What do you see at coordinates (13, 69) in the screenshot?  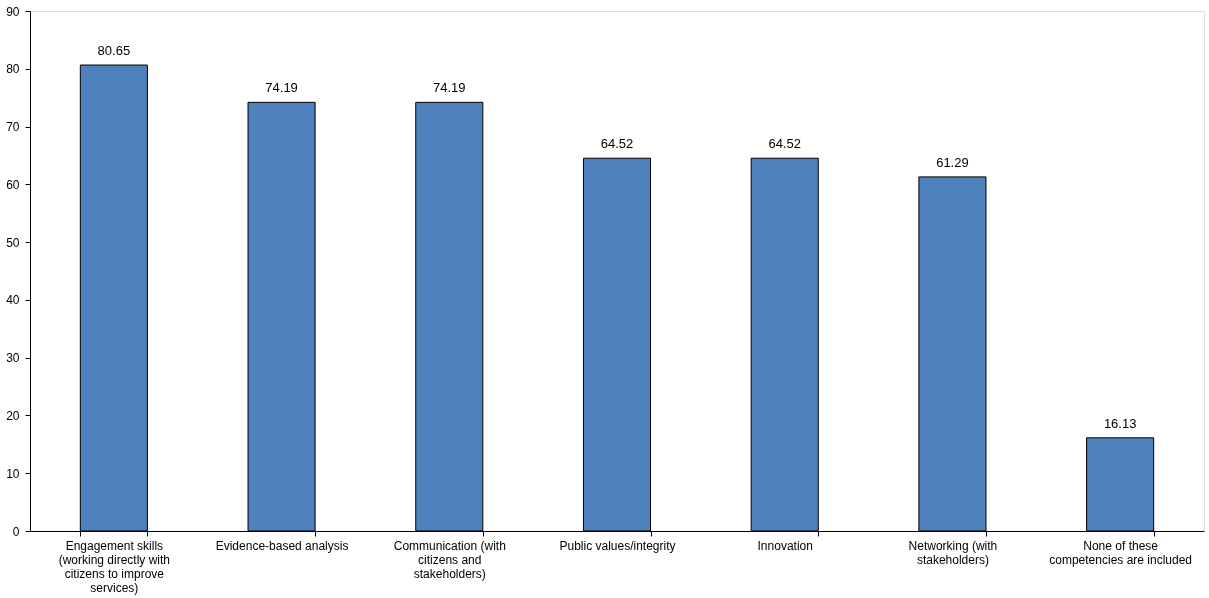 I see `y-tick-label: 80` at bounding box center [13, 69].